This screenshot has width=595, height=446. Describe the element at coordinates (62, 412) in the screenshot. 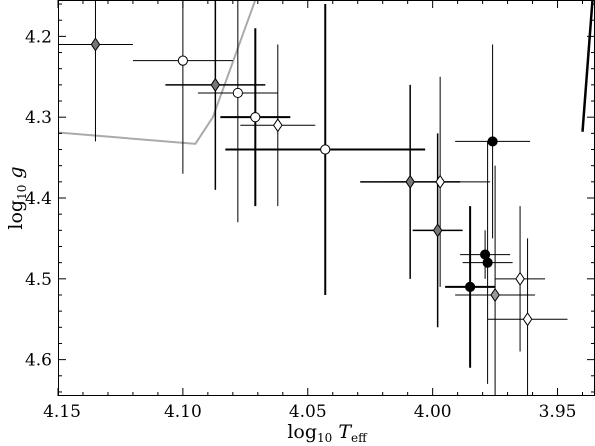

I see `x-tick-label-1: 4.15` at that location.